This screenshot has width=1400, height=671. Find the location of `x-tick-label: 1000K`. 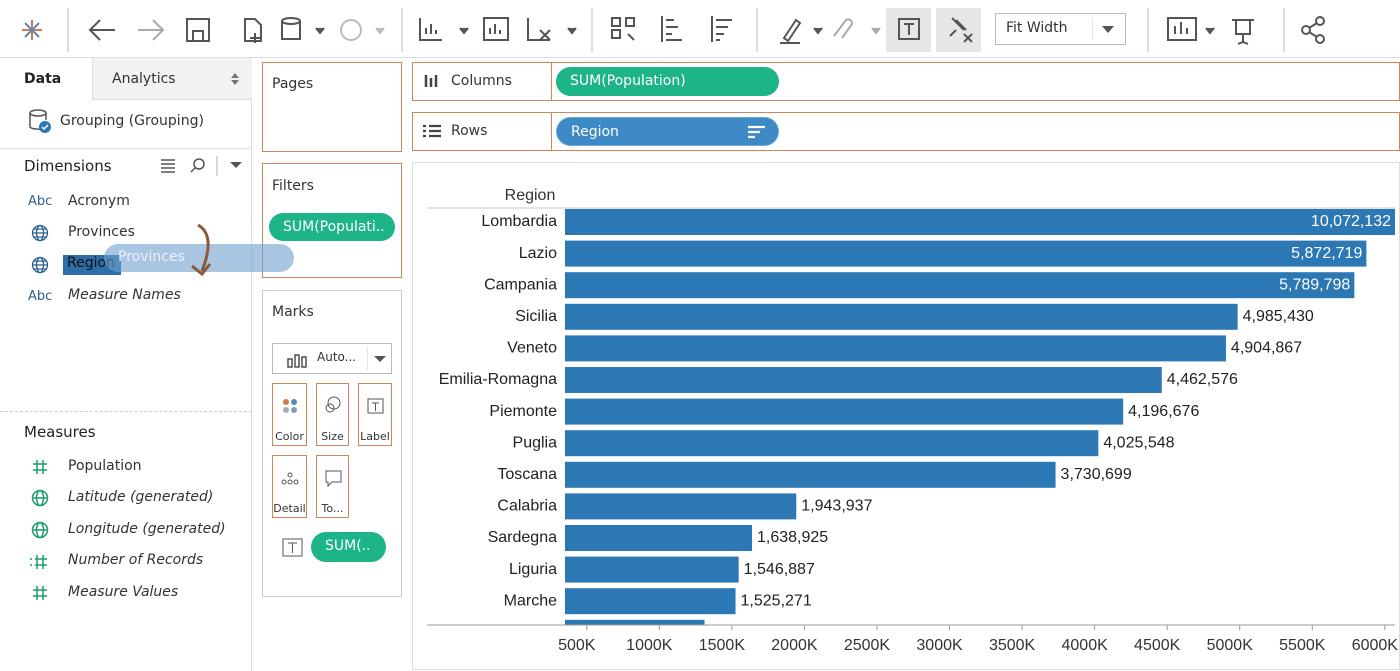

x-tick-label: 1000K is located at coordinates (649, 645).